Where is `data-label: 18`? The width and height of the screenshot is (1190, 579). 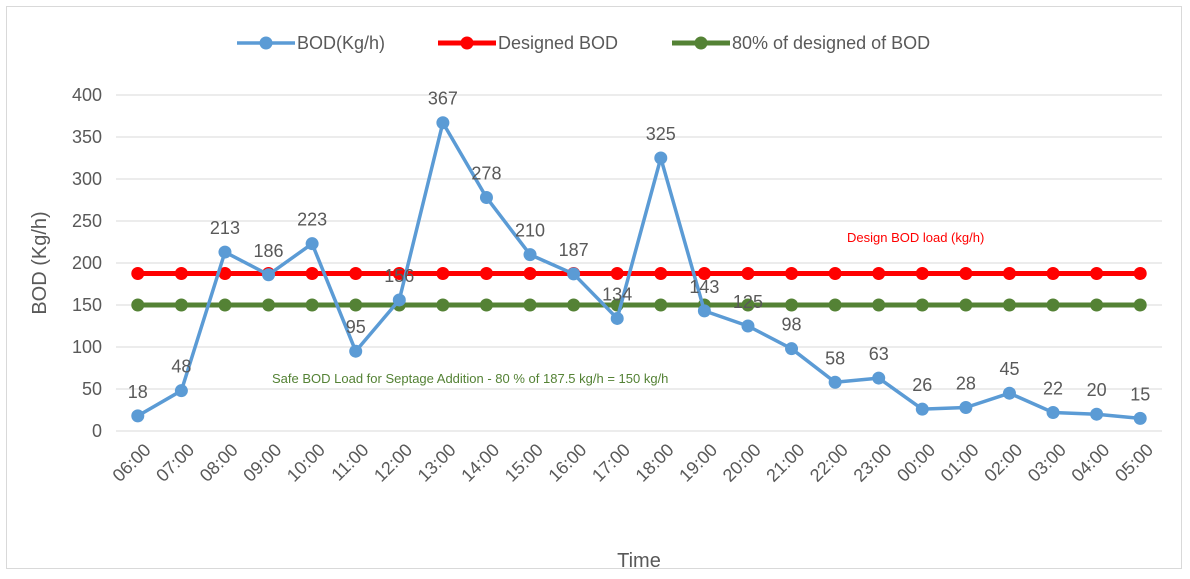
data-label: 18 is located at coordinates (138, 392).